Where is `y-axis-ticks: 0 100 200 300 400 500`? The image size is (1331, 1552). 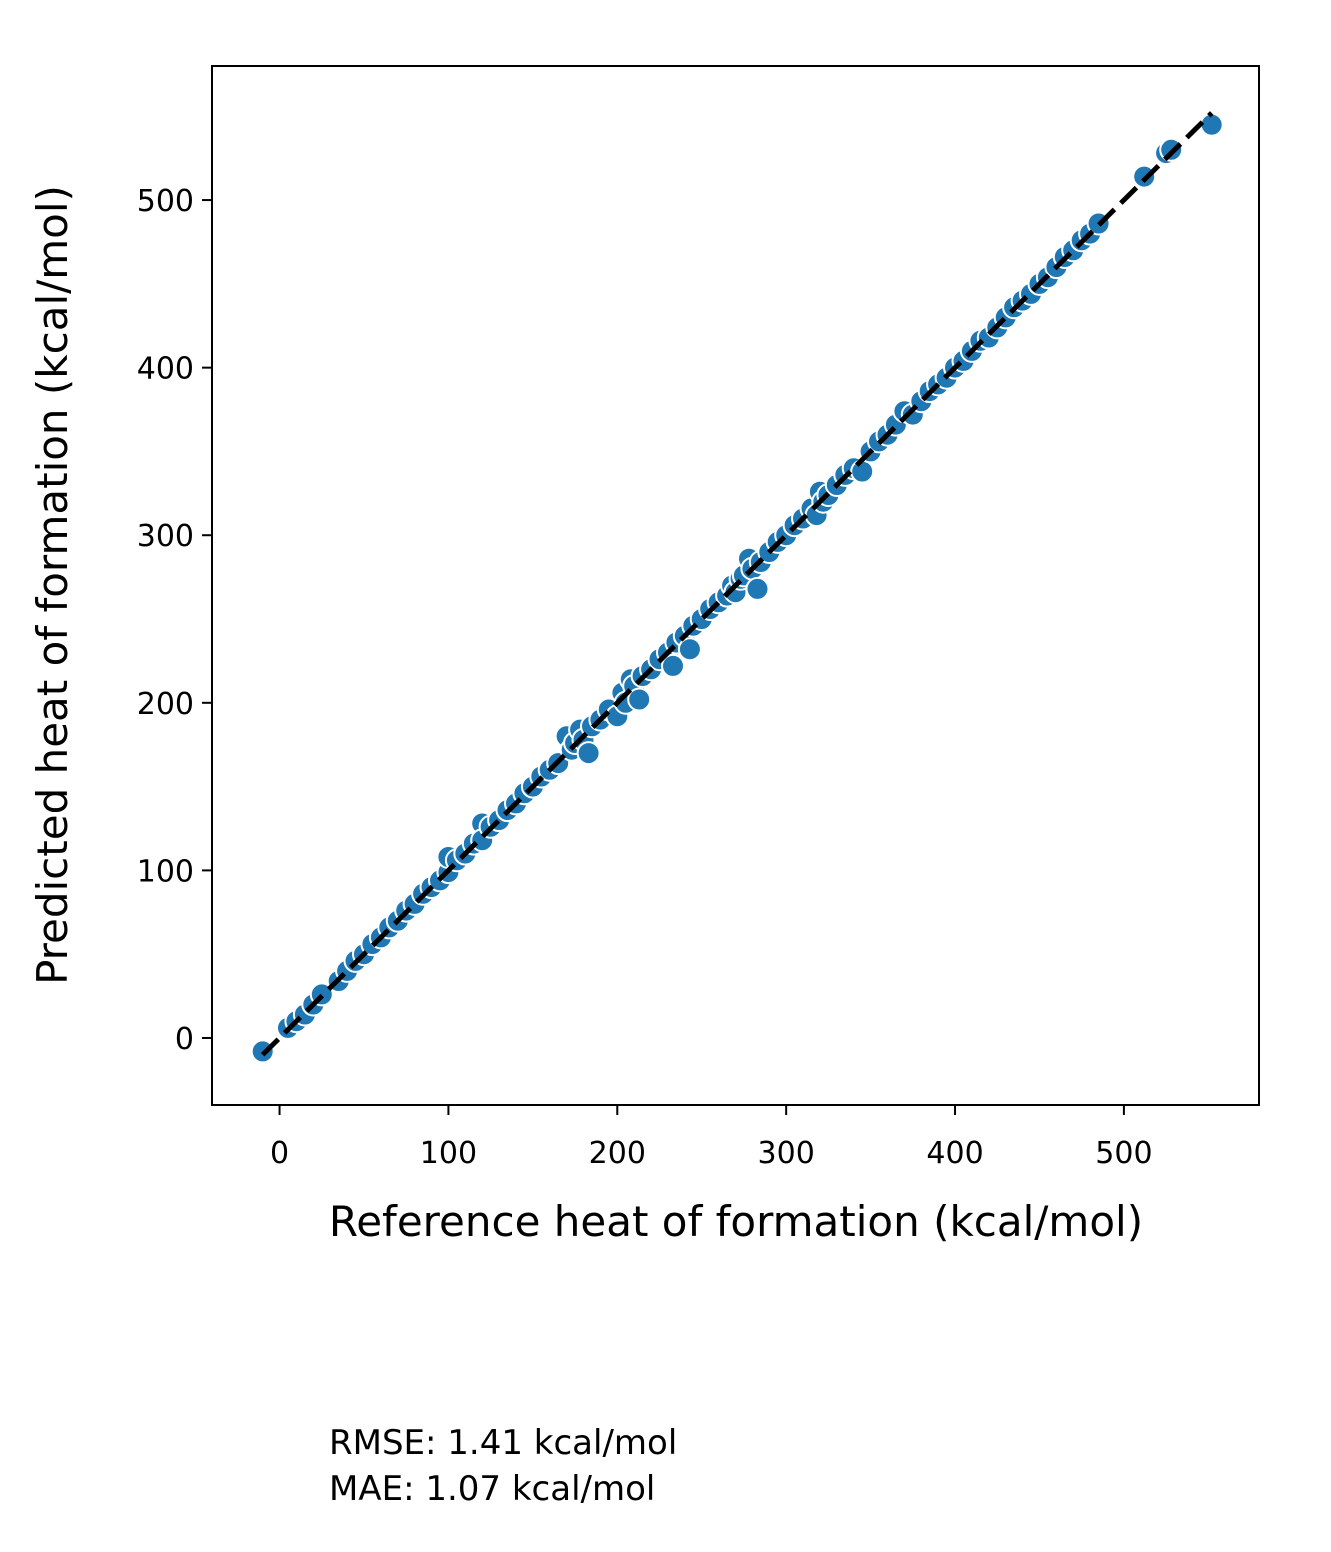 y-axis-ticks: 0 100 200 300 400 500 is located at coordinates (174, 620).